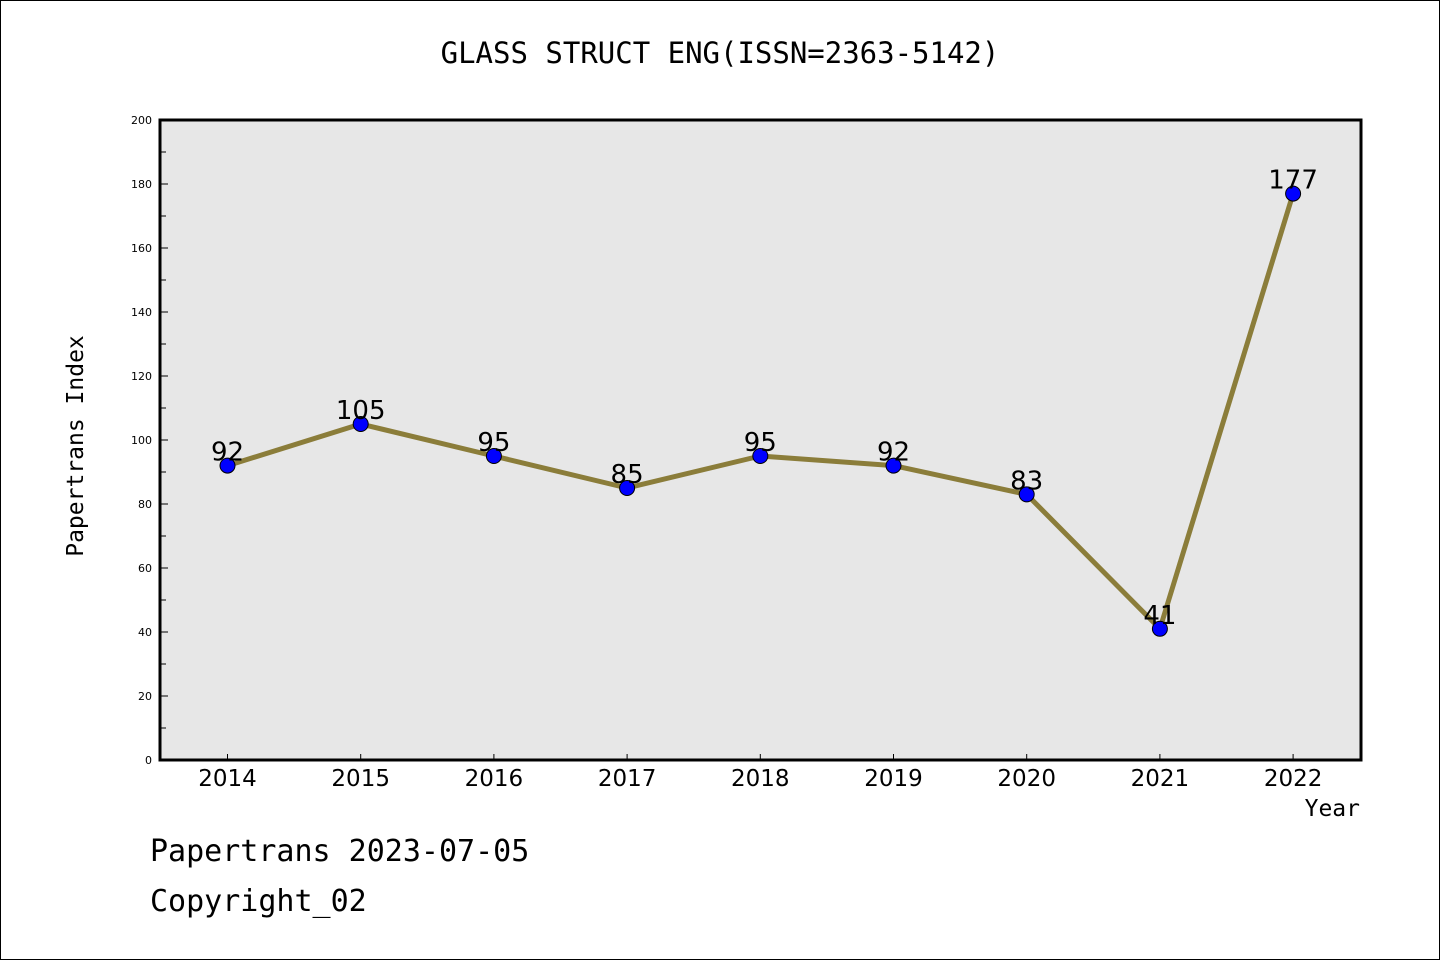  I want to click on x-tick-label: 2014, so click(227, 779).